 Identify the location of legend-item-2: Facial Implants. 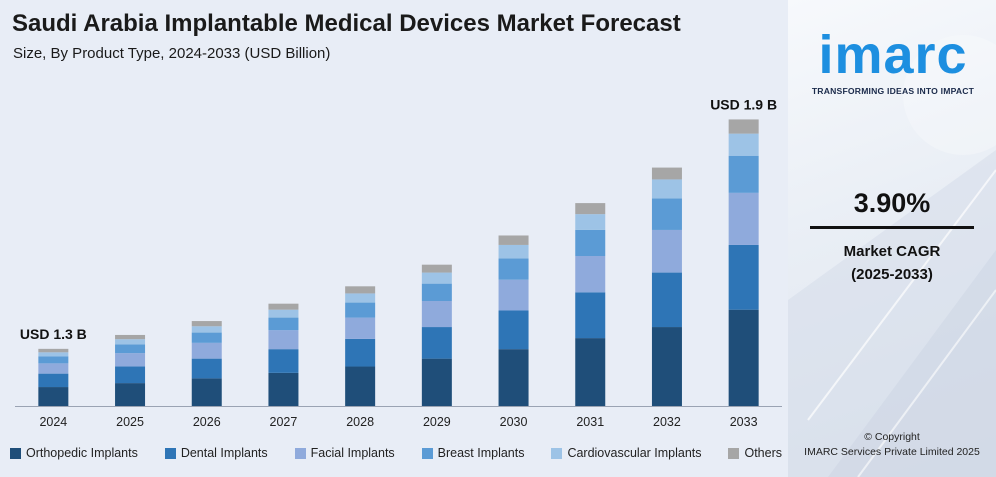
(344, 453).